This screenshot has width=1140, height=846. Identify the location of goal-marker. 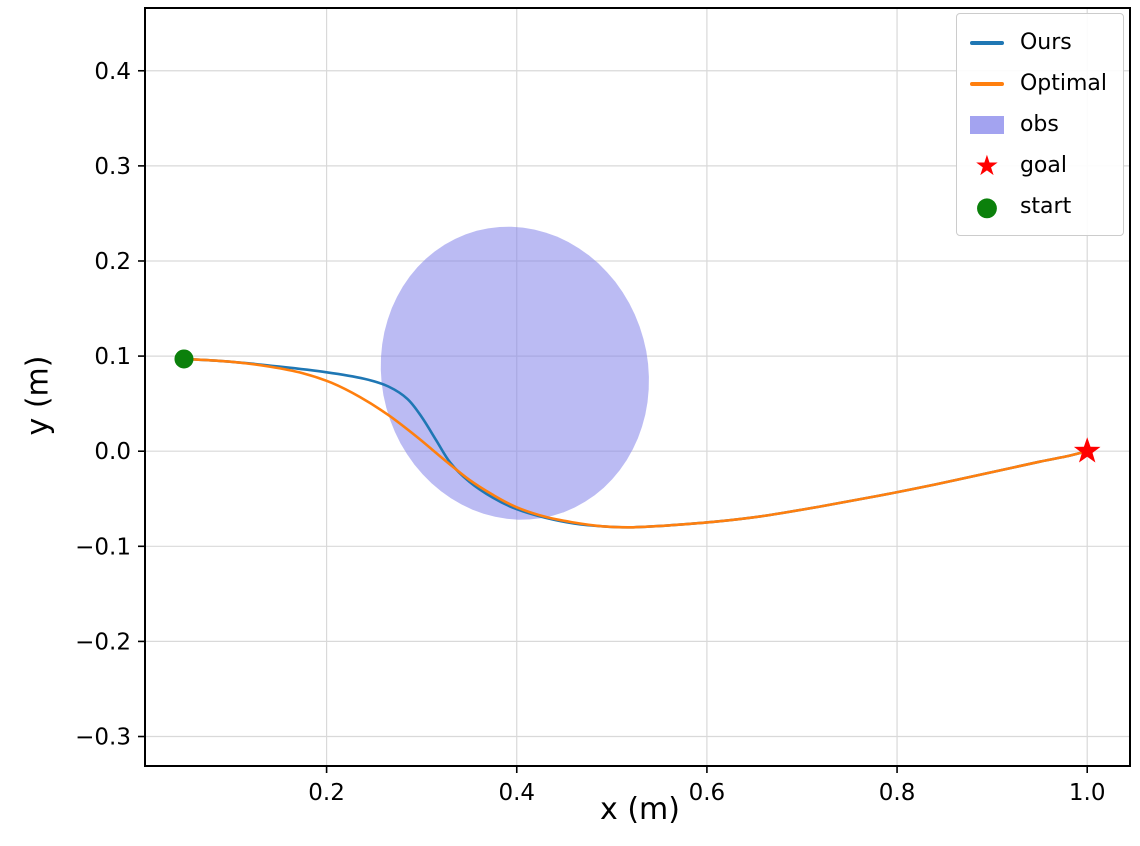
(1087, 450).